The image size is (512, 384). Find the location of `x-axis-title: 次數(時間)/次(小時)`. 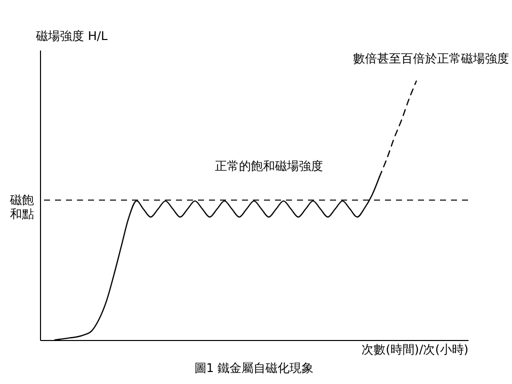

x-axis-title: 次數(時間)/次(小時) is located at coordinates (415, 349).